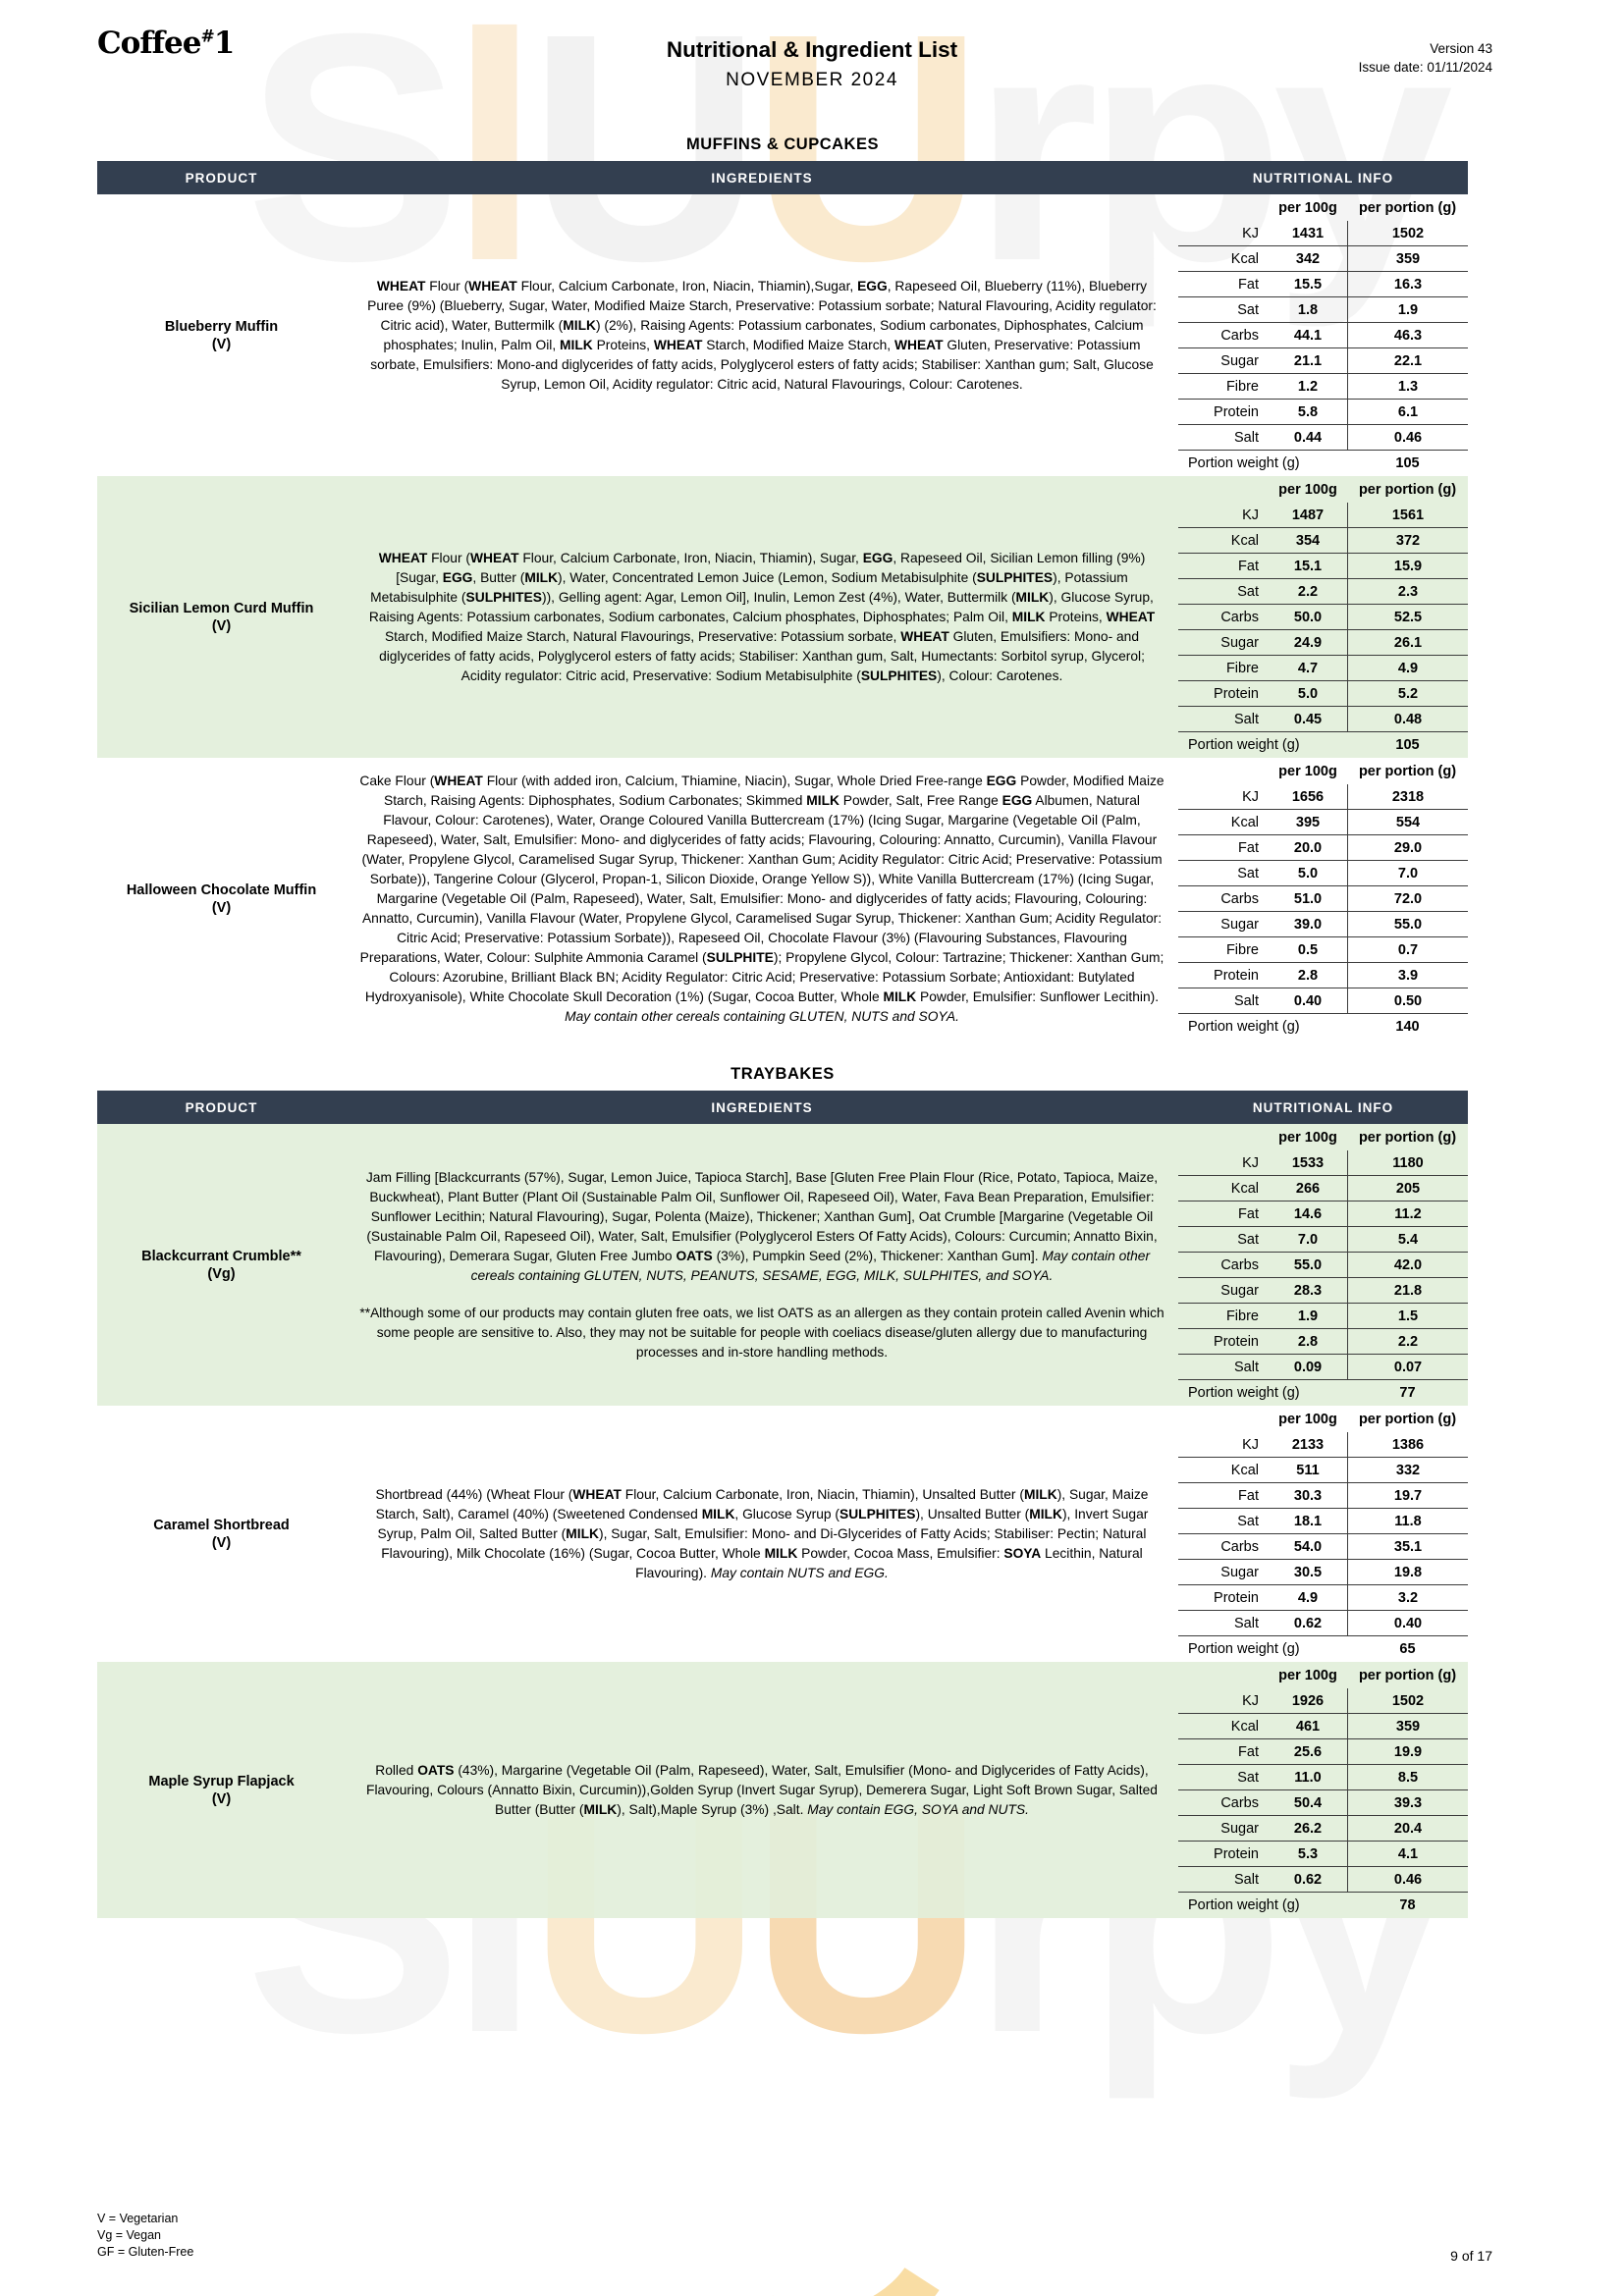 Image resolution: width=1624 pixels, height=2296 pixels. Describe the element at coordinates (221, 1534) in the screenshot. I see `product-cell: Caramel Shortbread (V)` at that location.